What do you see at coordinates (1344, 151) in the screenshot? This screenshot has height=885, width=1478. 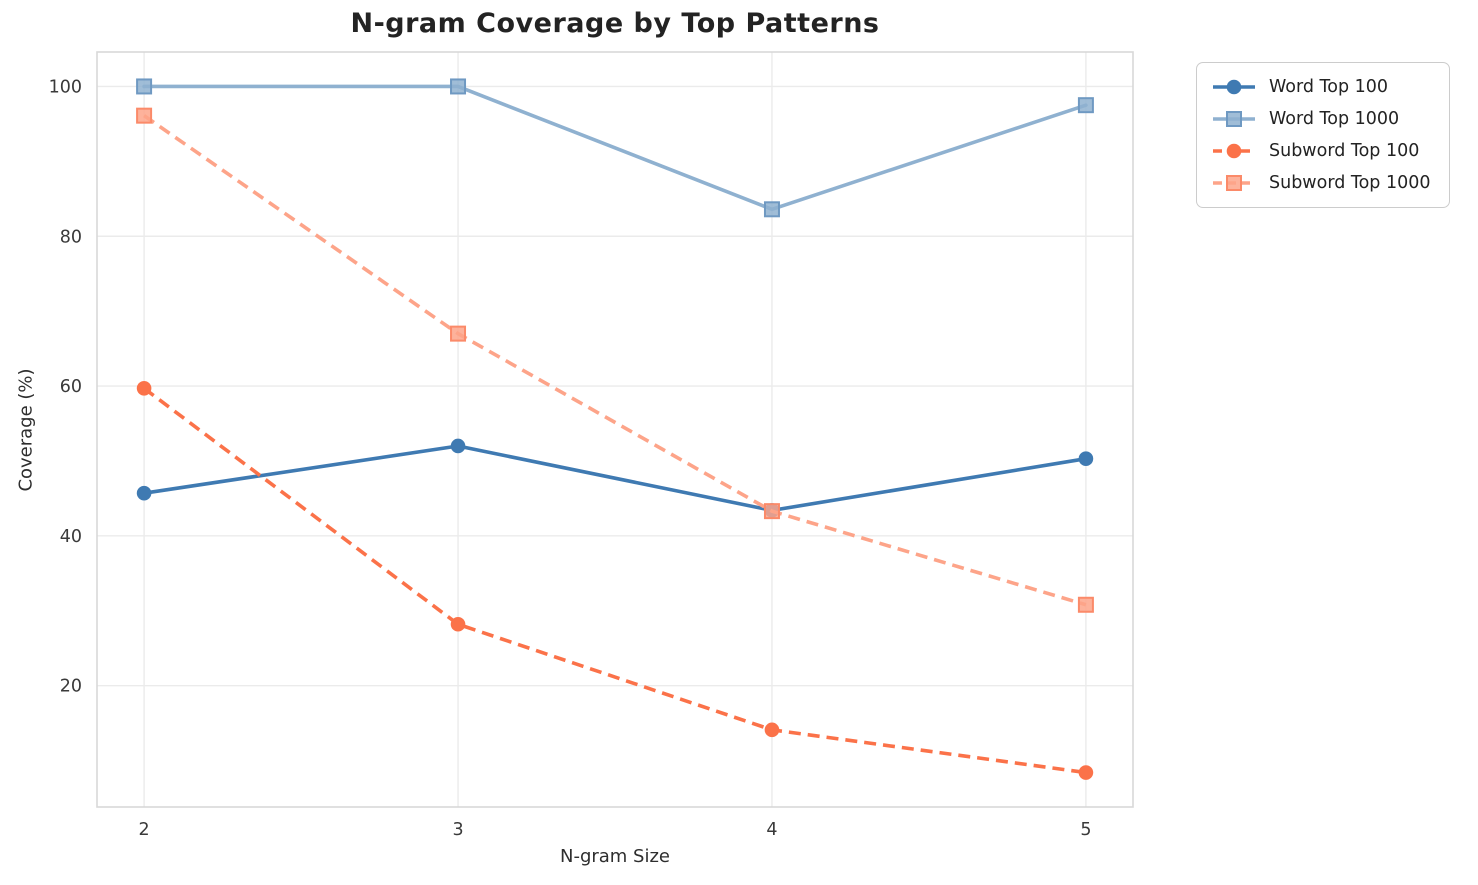 I see `legend-label: Subword Top 100` at bounding box center [1344, 151].